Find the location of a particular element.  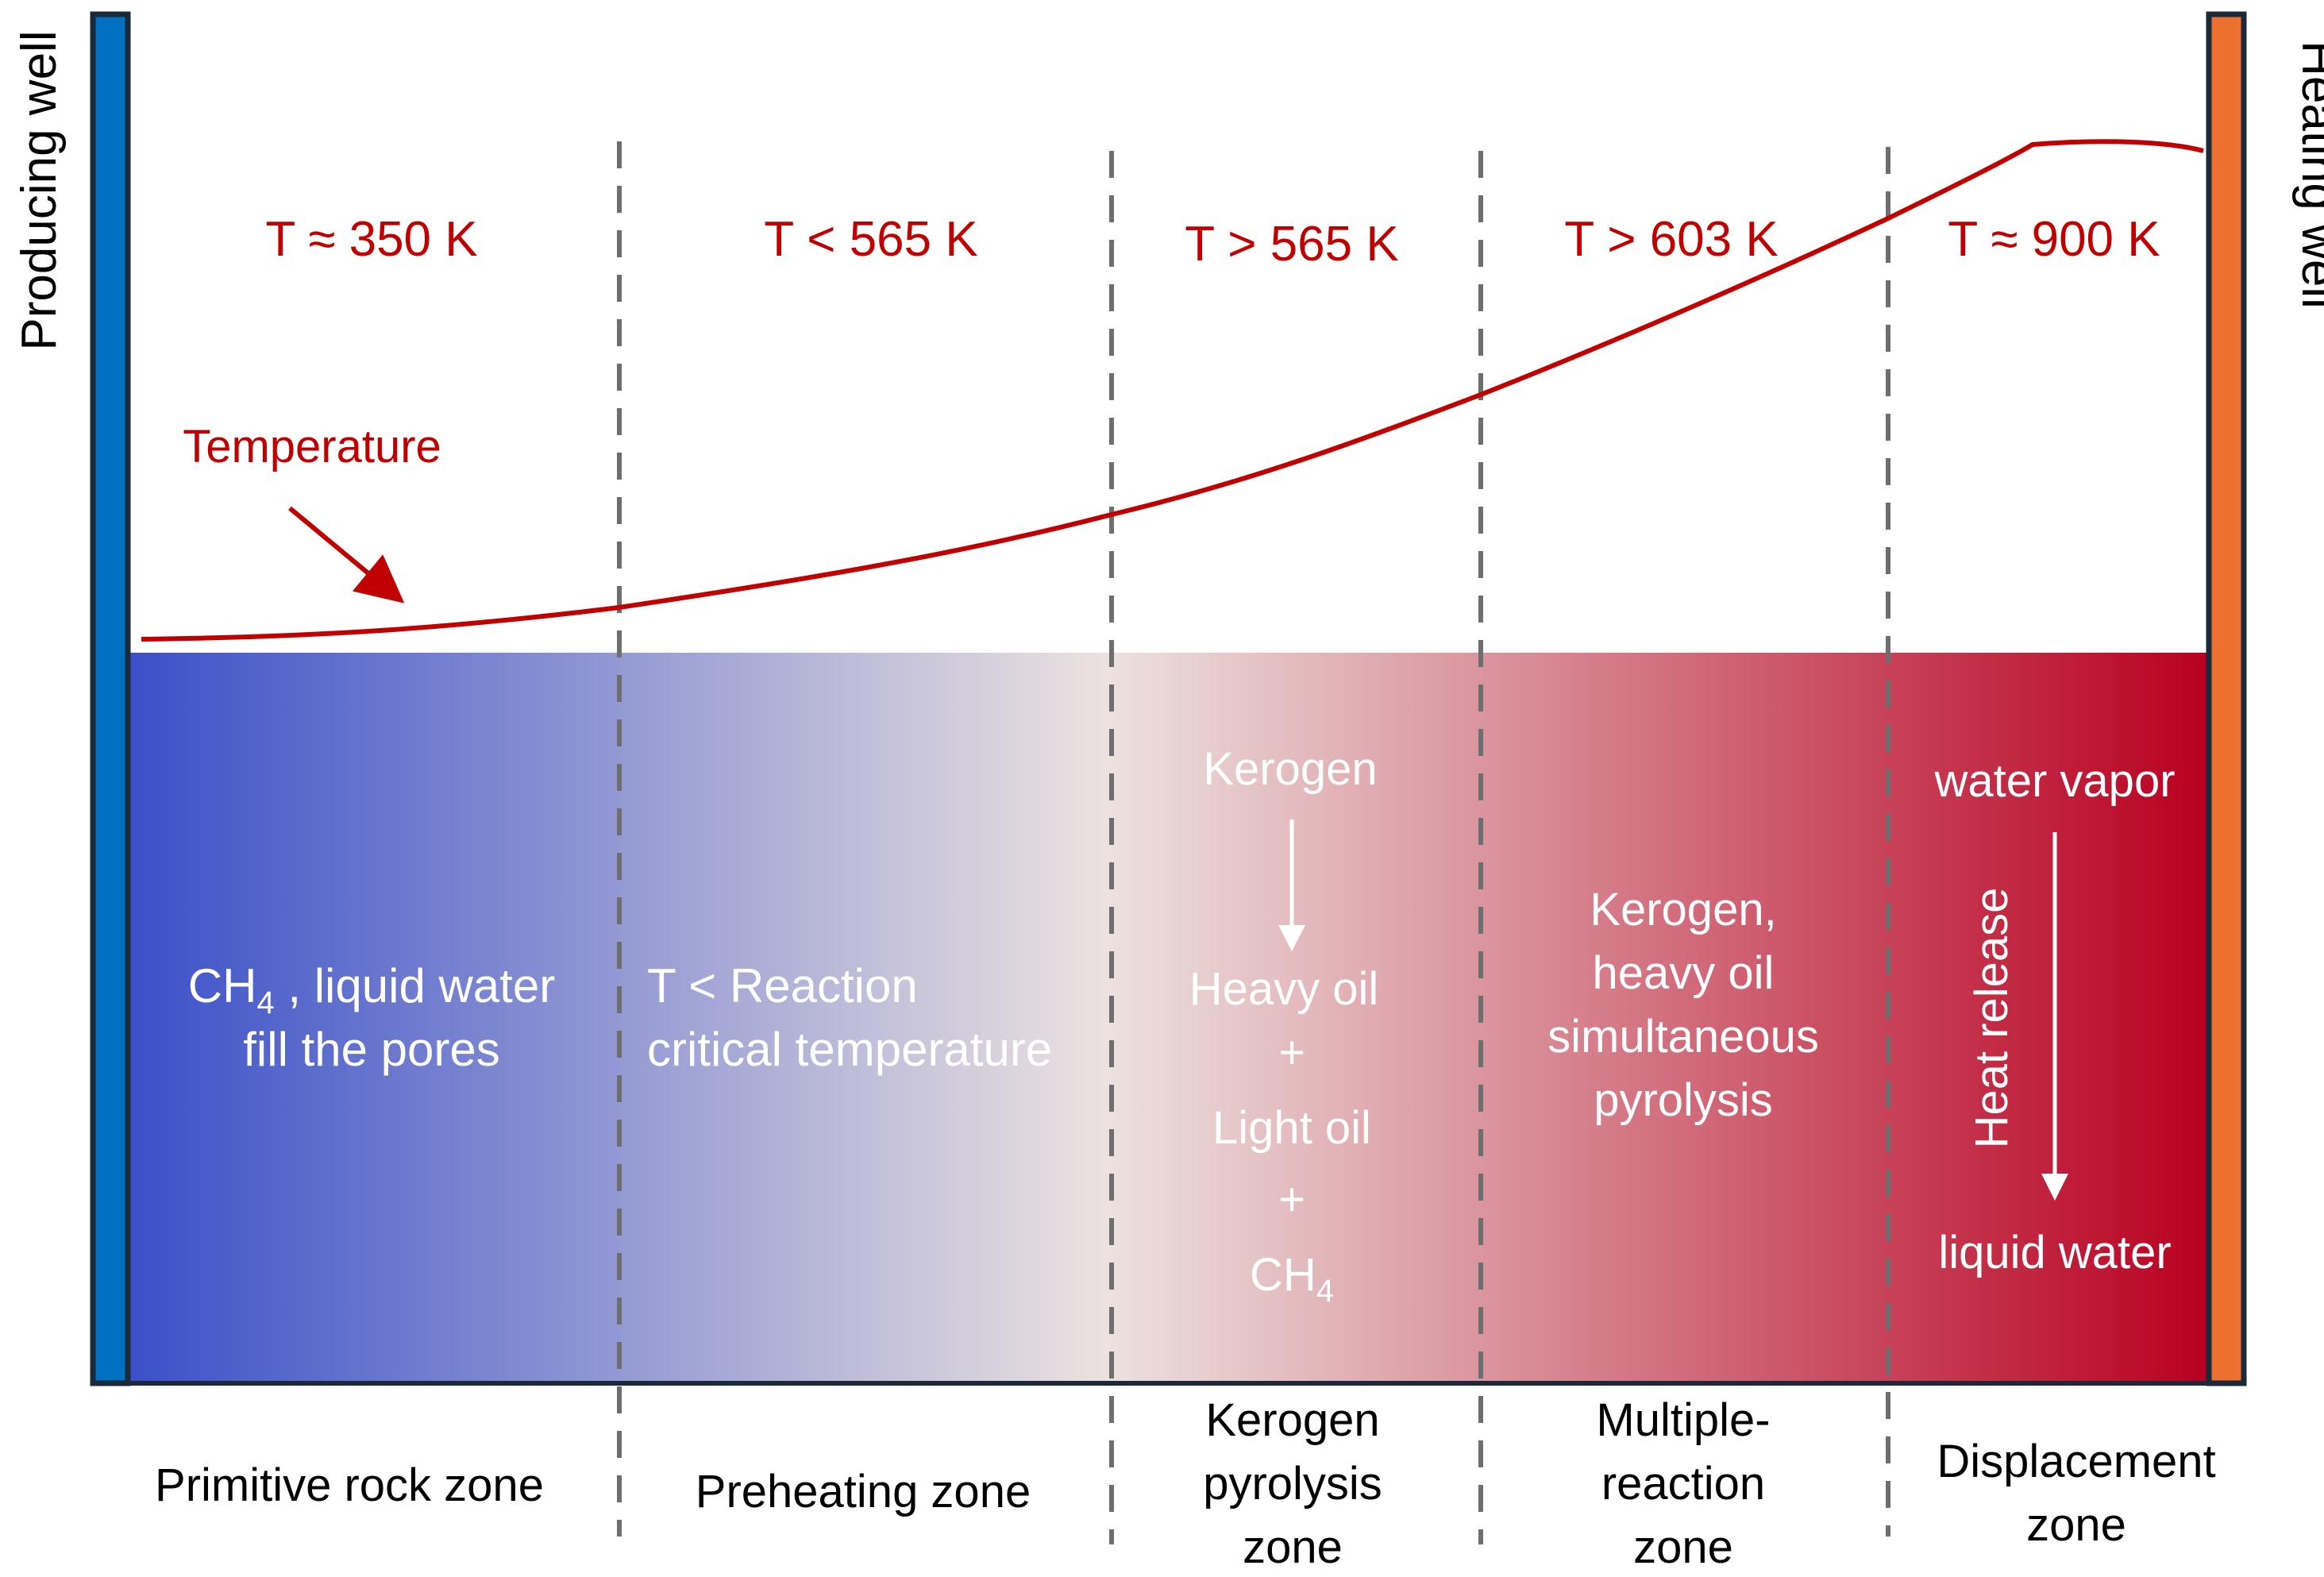

heating-well-label: Heating well is located at coordinates (2307, 174).